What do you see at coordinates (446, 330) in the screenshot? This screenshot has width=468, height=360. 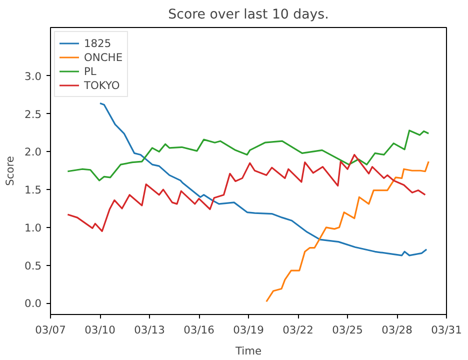 I see `x-tick-label: 03/31` at bounding box center [446, 330].